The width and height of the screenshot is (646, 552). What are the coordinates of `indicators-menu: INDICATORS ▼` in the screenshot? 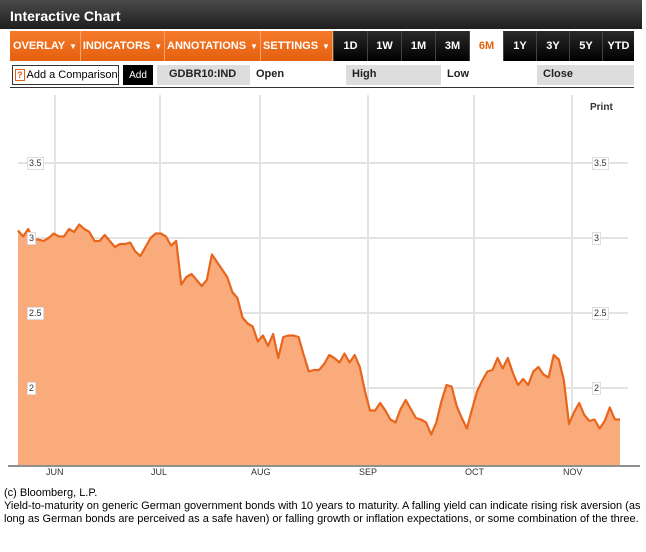 It's located at (123, 46).